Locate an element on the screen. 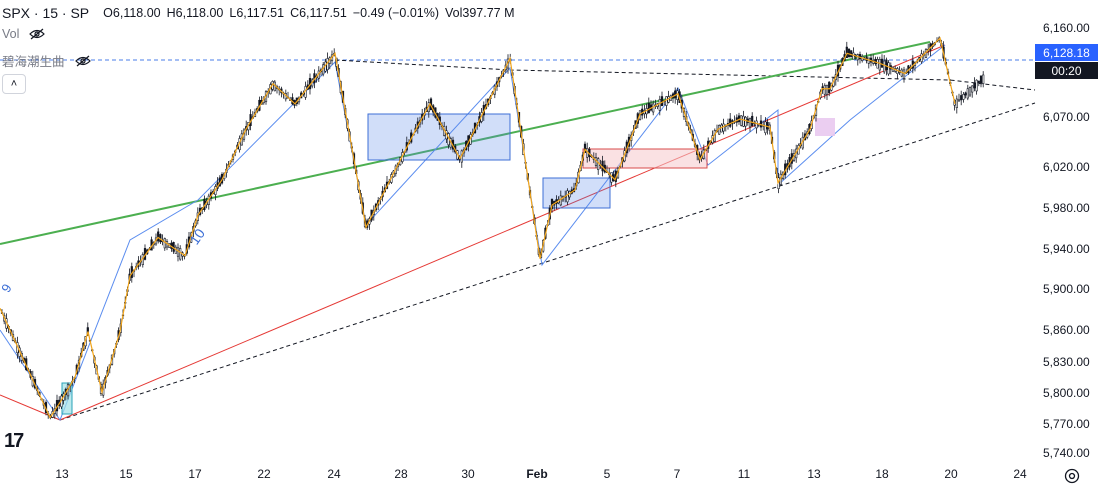  close-value: 6,117.51 is located at coordinates (323, 13).